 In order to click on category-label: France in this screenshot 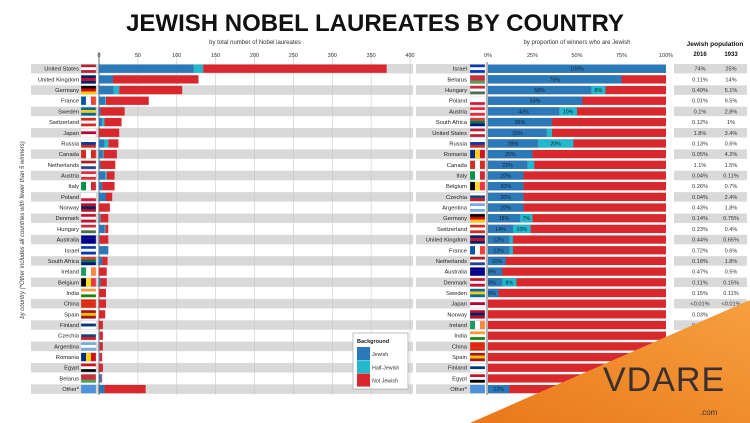, I will do `click(458, 251)`.